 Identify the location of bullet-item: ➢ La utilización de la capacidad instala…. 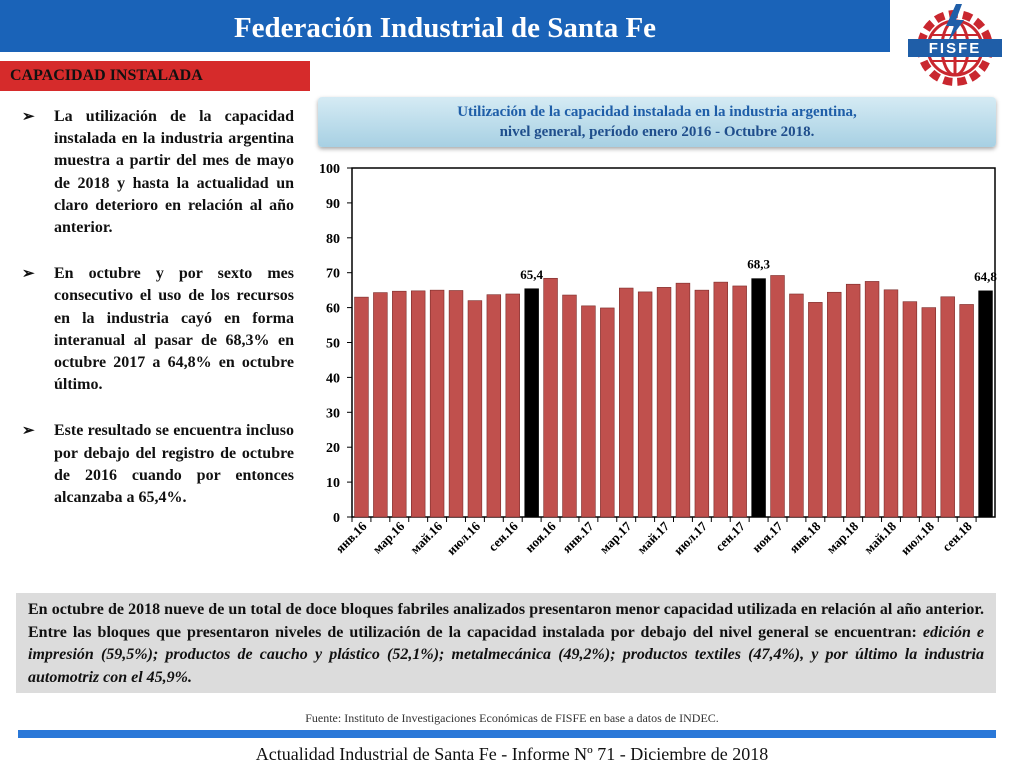
(158, 172).